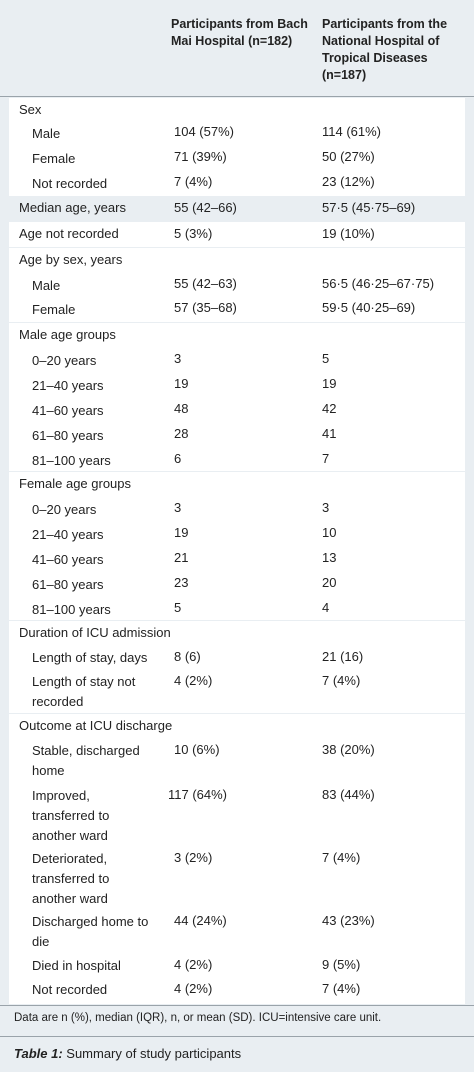 This screenshot has height=1072, width=474. Describe the element at coordinates (237, 1005) in the screenshot. I see `table-bottom-rule` at that location.